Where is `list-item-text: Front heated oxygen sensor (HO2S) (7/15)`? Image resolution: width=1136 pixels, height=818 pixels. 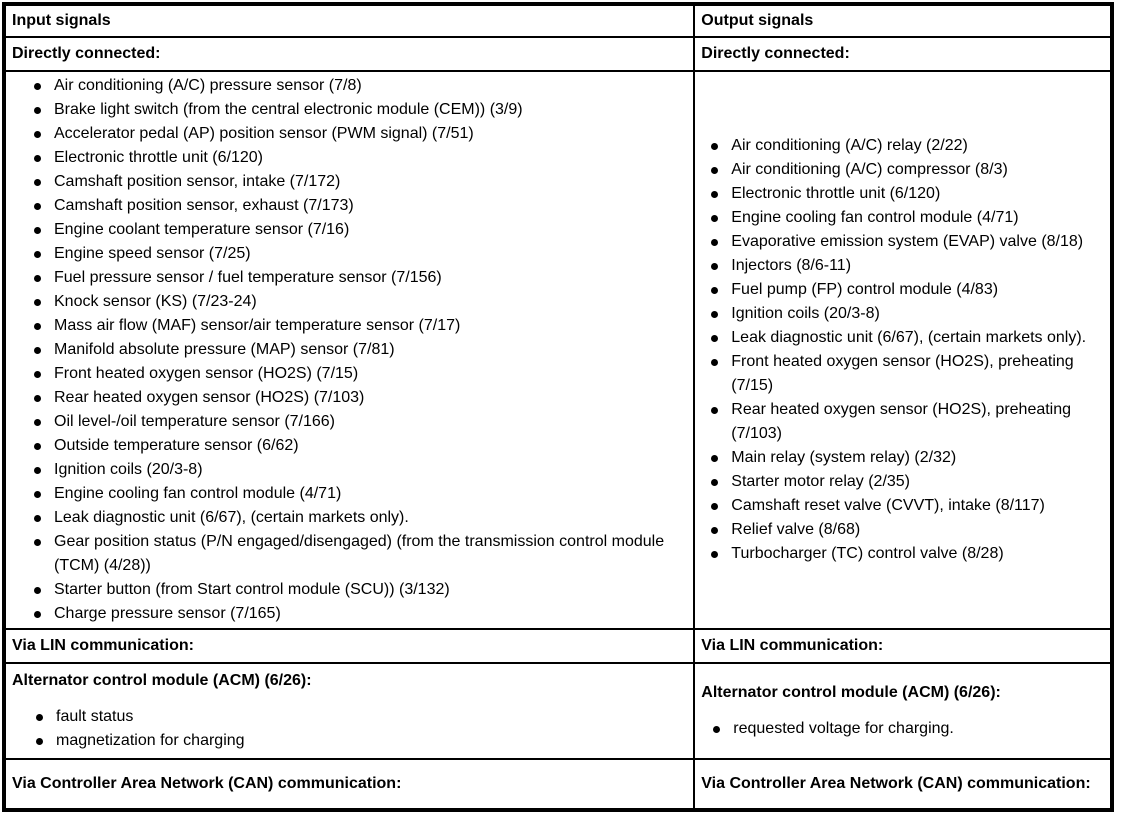
list-item-text: Front heated oxygen sensor (HO2S) (7/15) is located at coordinates (206, 373).